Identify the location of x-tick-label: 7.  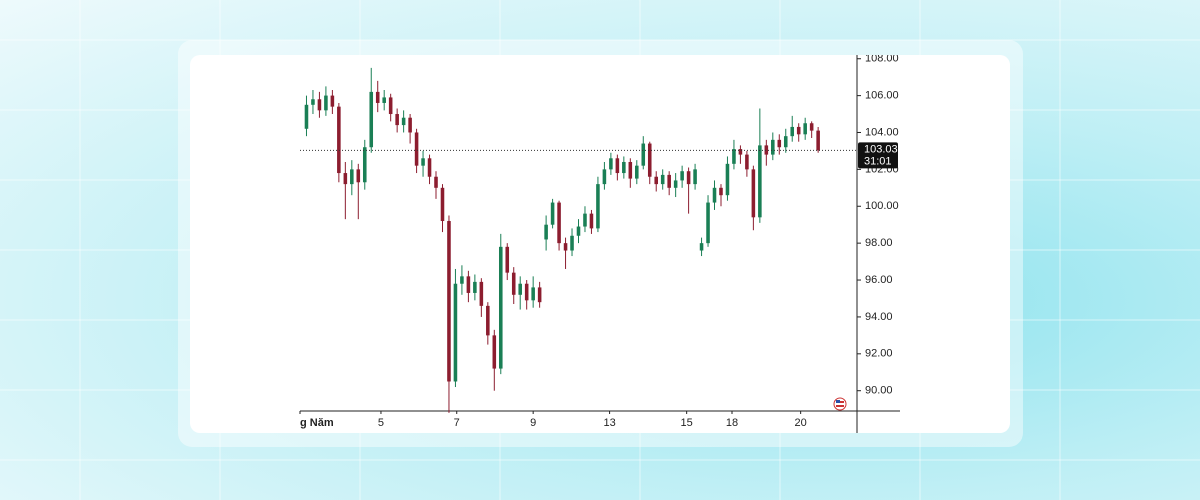
(457, 423).